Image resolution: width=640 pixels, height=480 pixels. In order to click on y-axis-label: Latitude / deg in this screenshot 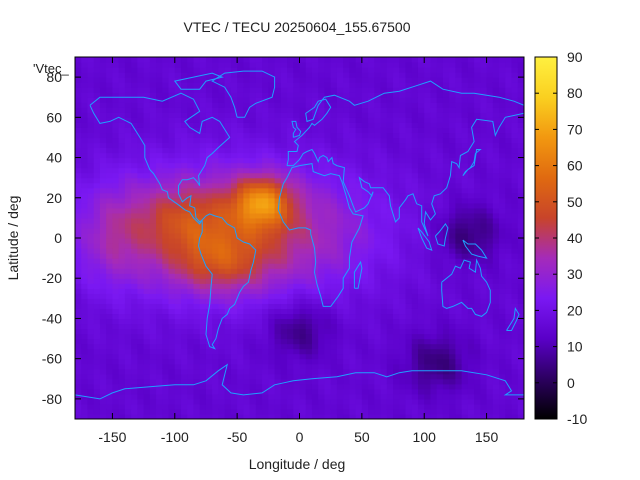, I will do `click(13, 238)`.